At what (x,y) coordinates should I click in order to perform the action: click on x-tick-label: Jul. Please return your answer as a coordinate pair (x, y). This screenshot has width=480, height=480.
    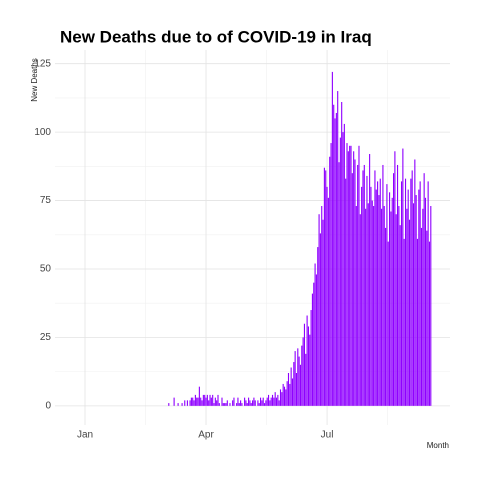
    Looking at the image, I should click on (327, 435).